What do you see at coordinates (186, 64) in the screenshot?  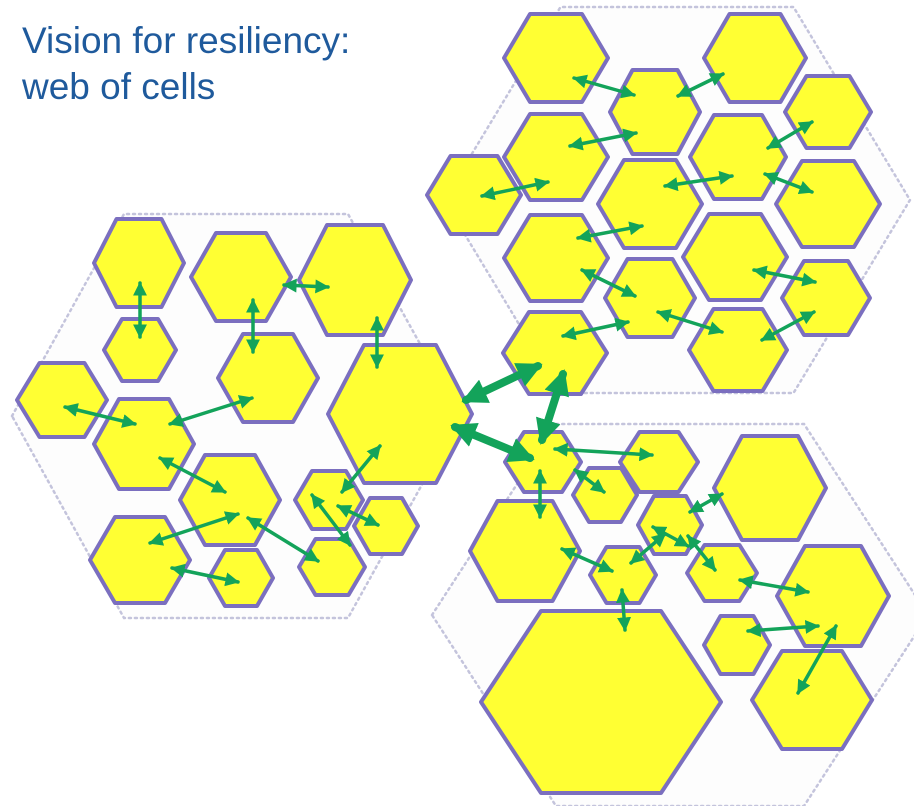 I see `diagram-title: Vision for resiliency: web of cells` at bounding box center [186, 64].